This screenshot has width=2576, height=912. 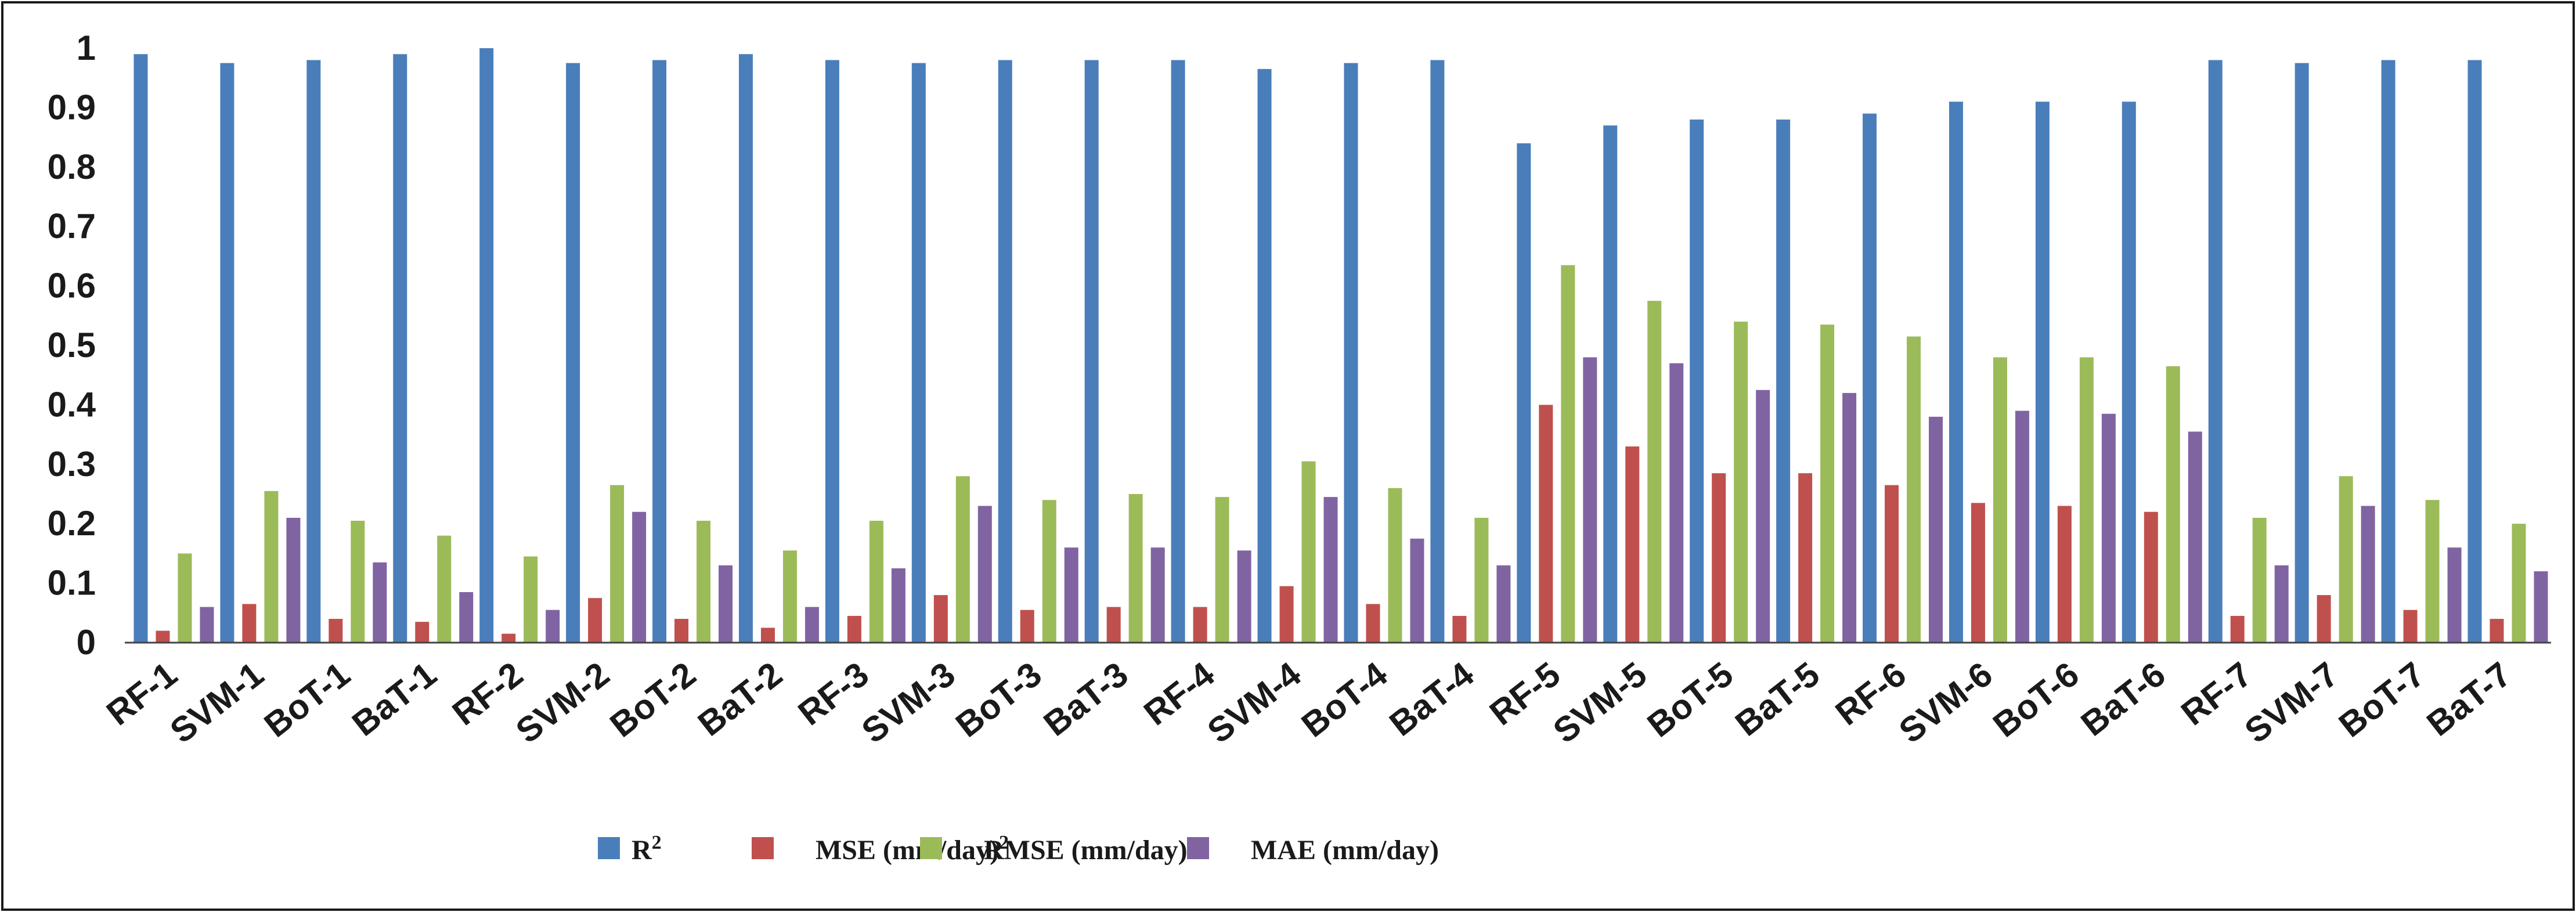 I want to click on legend-label: RMSE (mm/day), so click(x=1086, y=850).